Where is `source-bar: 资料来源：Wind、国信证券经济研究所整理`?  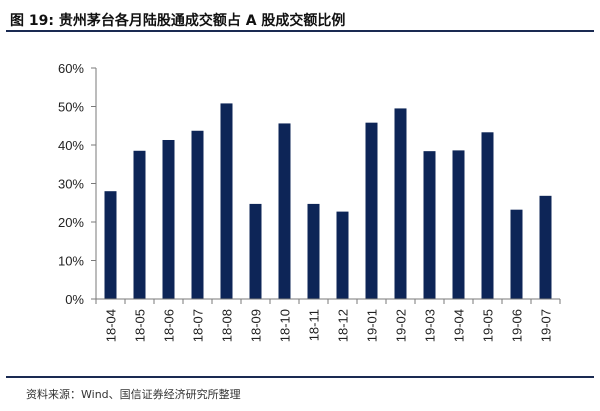
source-bar: 资料来源：Wind、国信证券经济研究所整理 is located at coordinates (300, 391).